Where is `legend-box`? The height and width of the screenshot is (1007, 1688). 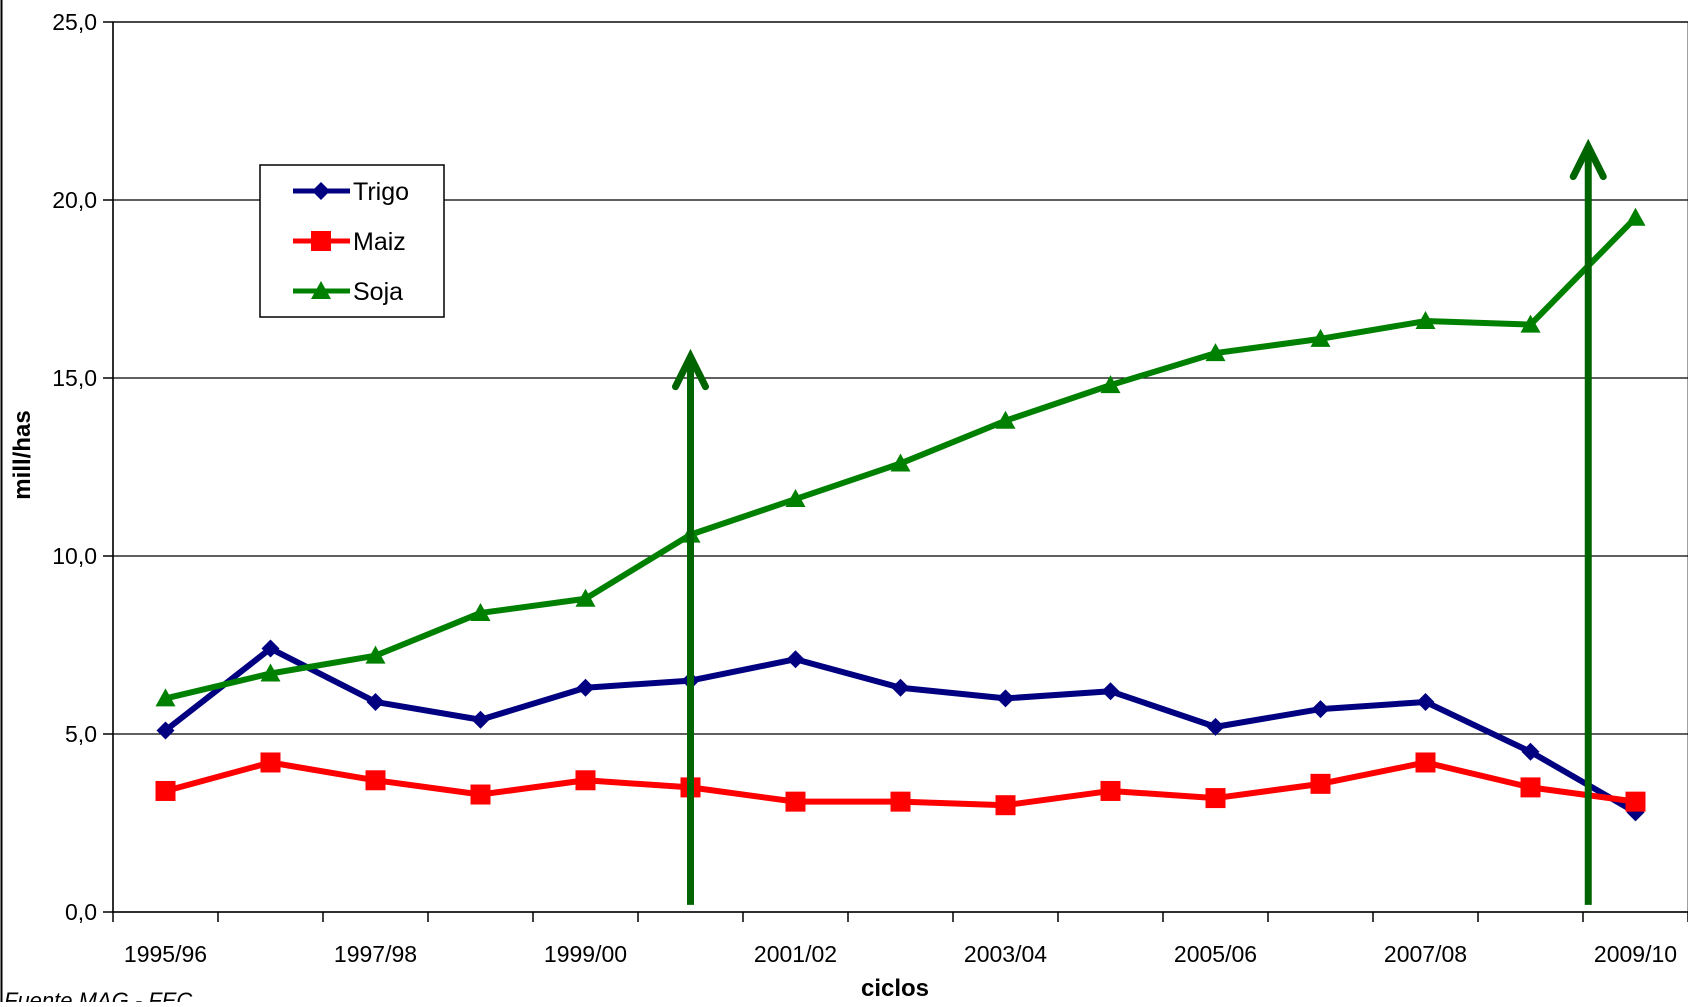
legend-box is located at coordinates (352, 241).